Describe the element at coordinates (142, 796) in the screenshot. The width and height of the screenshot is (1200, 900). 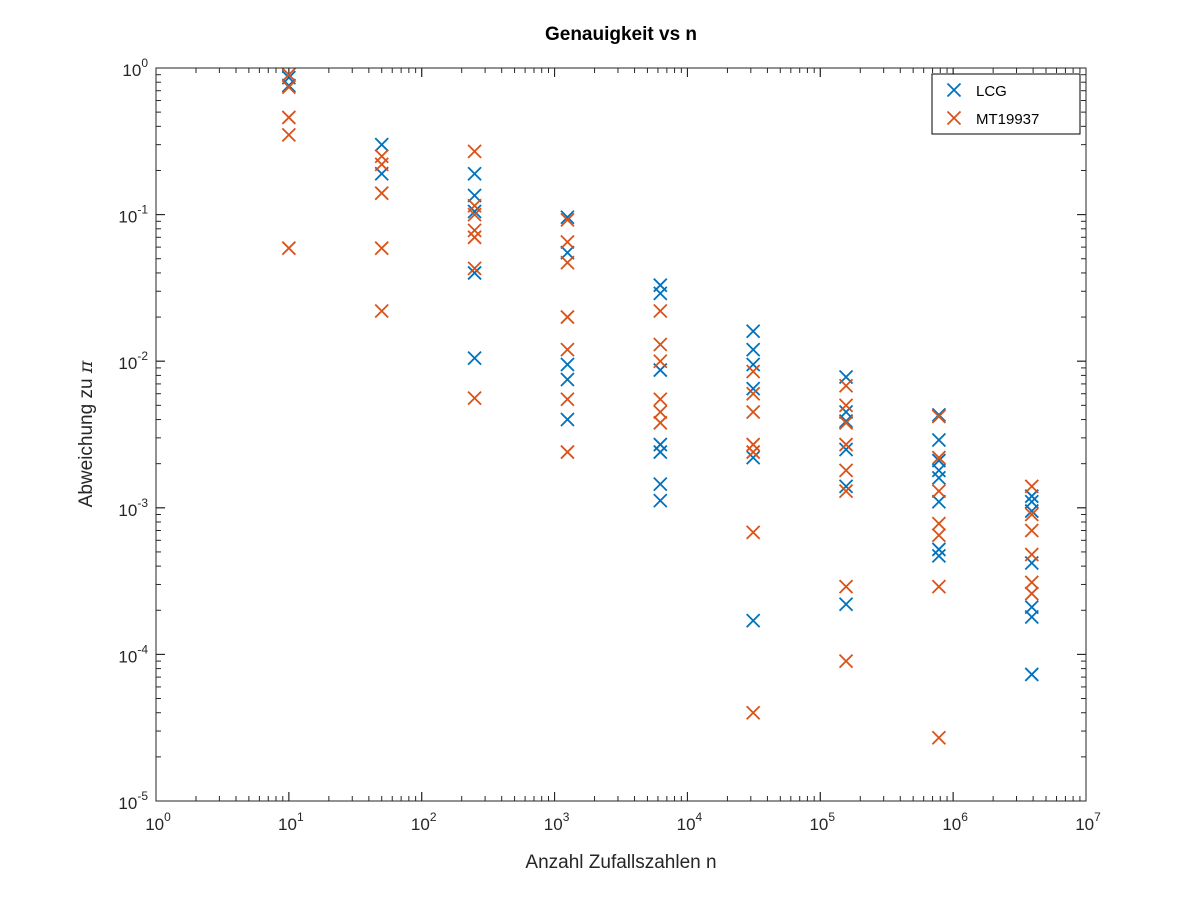
I see `y-tick-label-exponent: -5` at that location.